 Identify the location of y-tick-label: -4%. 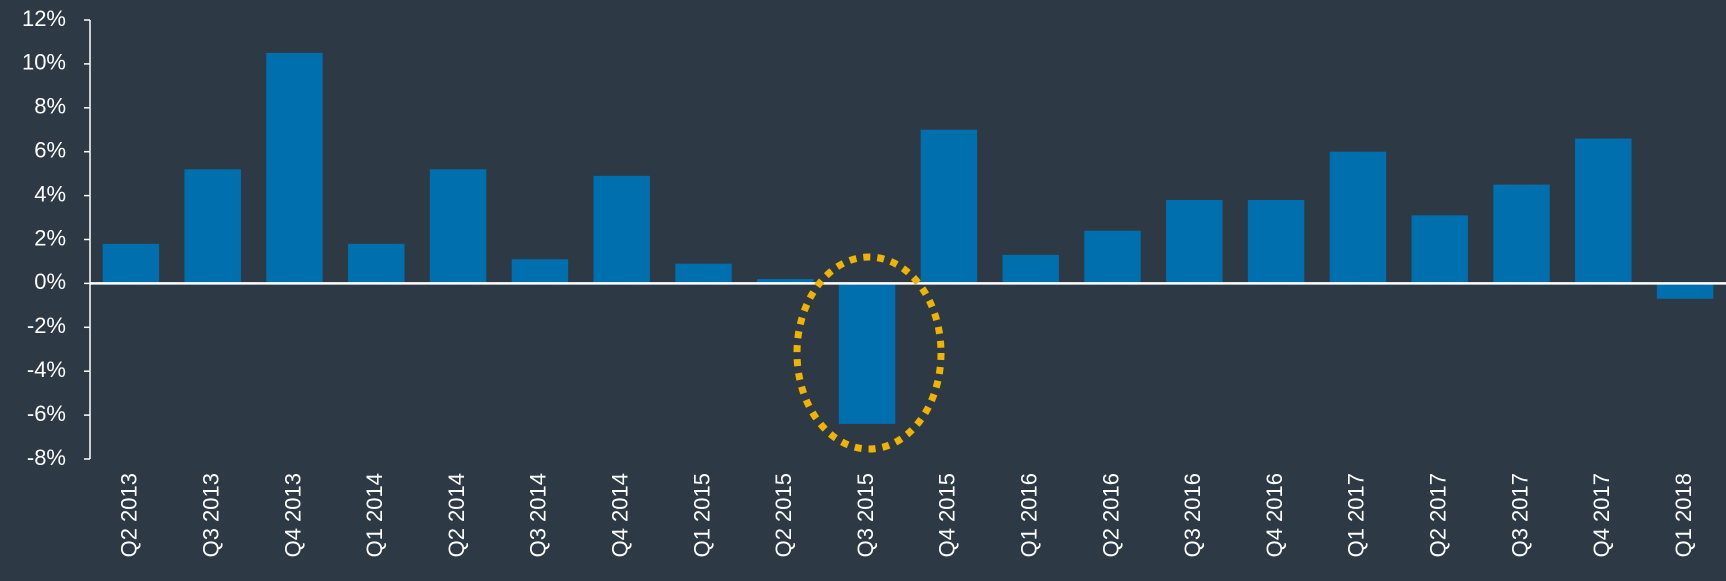
(46, 369).